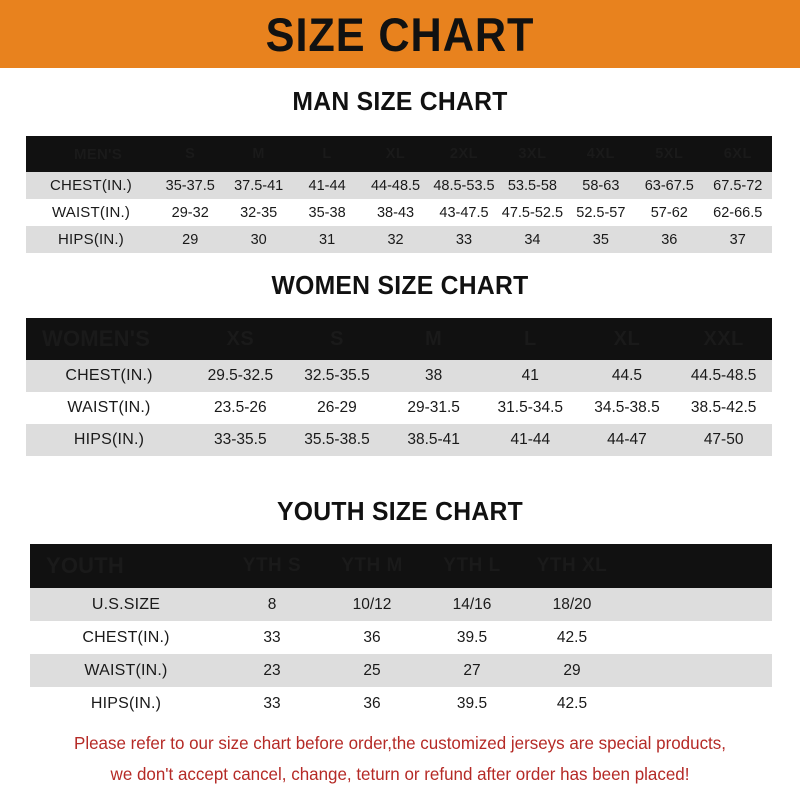  What do you see at coordinates (272, 670) in the screenshot?
I see `youth-waist-s: 23` at bounding box center [272, 670].